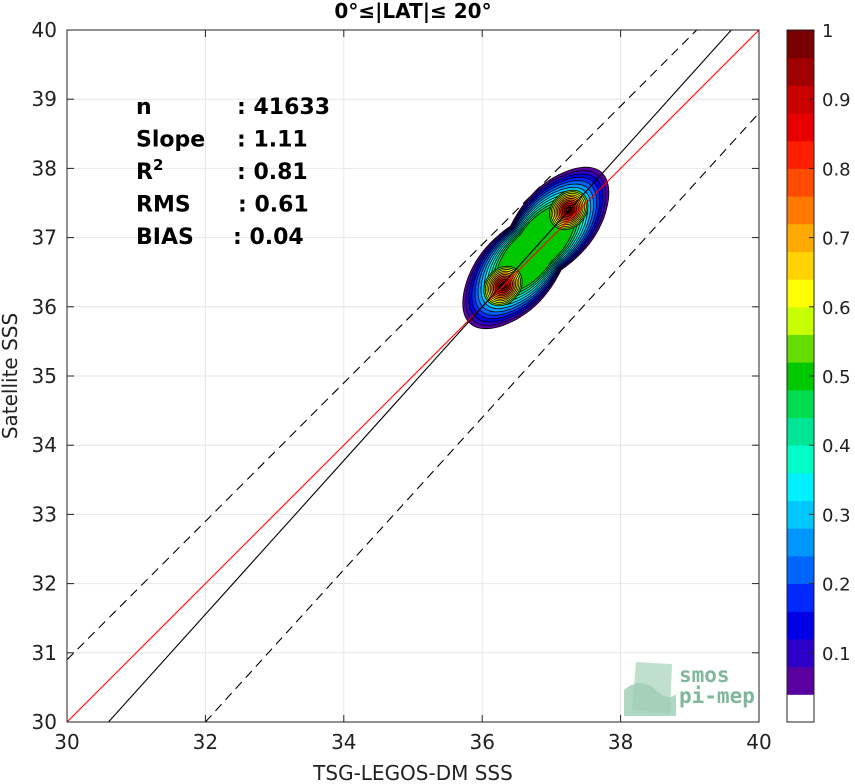 The height and width of the screenshot is (784, 855). I want to click on stat-label: R2, so click(149, 170).